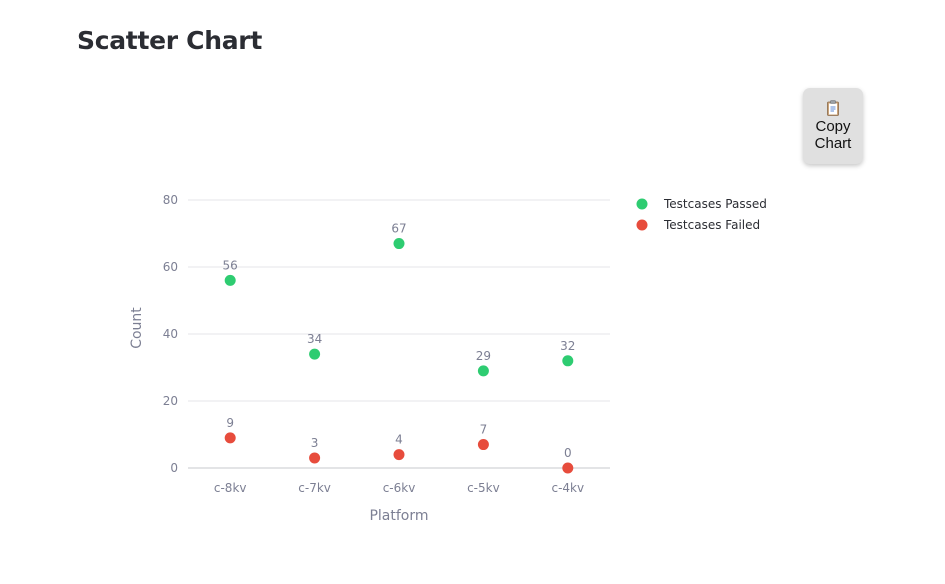  What do you see at coordinates (230, 488) in the screenshot?
I see `x-tick-label: c-8kv` at bounding box center [230, 488].